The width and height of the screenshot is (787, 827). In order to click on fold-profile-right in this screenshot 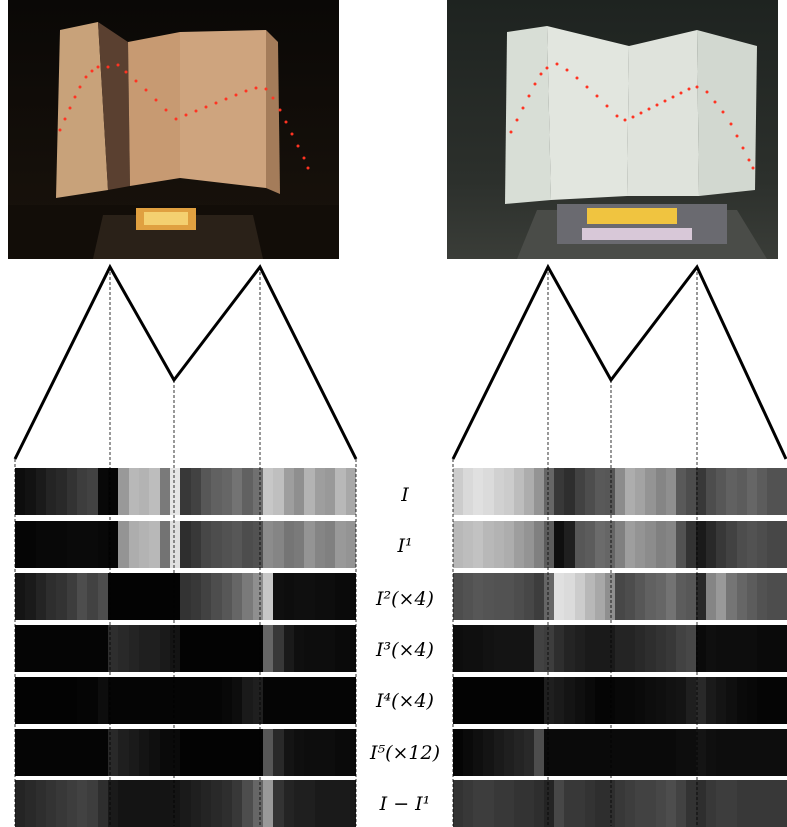, I will do `click(619, 361)`.